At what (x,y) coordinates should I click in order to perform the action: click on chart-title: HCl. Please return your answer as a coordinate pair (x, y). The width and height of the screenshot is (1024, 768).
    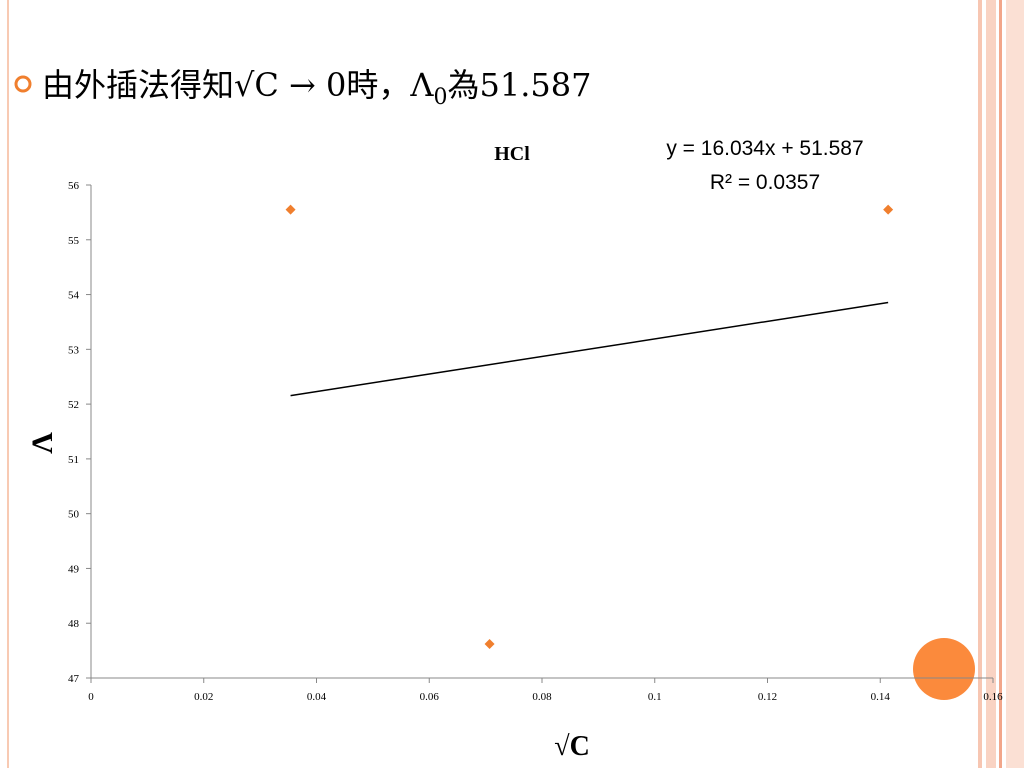
    Looking at the image, I should click on (512, 154).